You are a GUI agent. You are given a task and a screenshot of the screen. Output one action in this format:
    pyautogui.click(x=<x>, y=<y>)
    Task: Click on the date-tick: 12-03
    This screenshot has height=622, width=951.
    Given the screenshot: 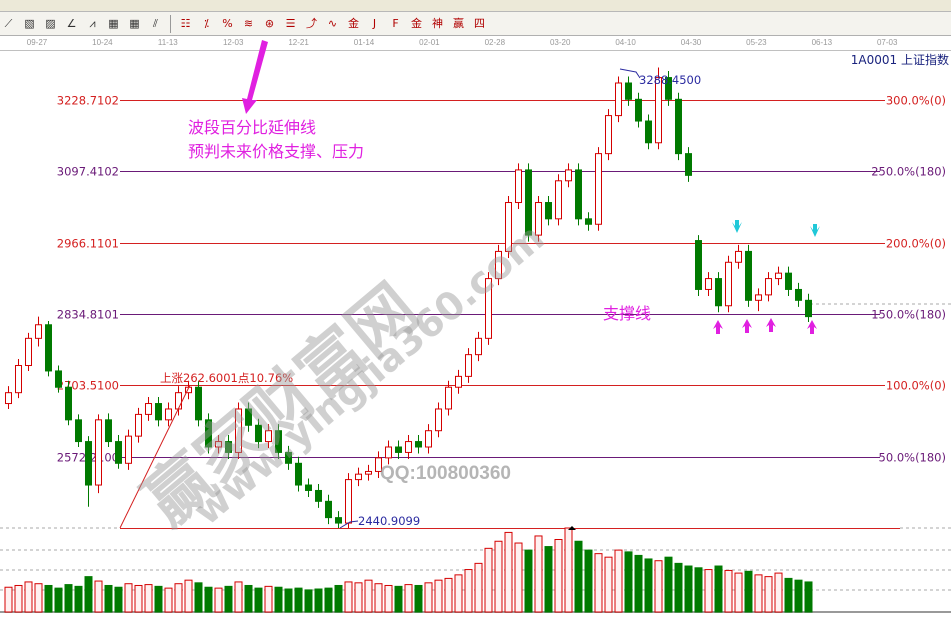 What is the action you would take?
    pyautogui.click(x=233, y=42)
    